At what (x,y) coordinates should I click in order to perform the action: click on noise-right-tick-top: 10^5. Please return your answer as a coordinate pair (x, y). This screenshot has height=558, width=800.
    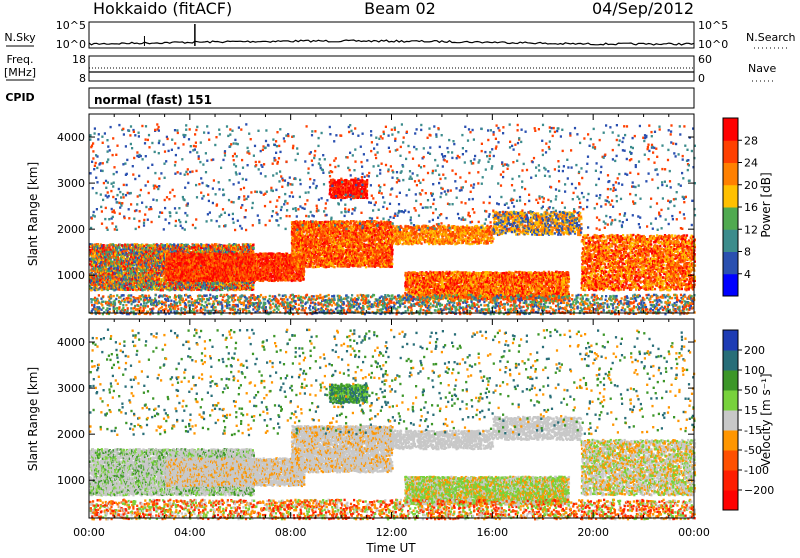
    Looking at the image, I should click on (713, 25).